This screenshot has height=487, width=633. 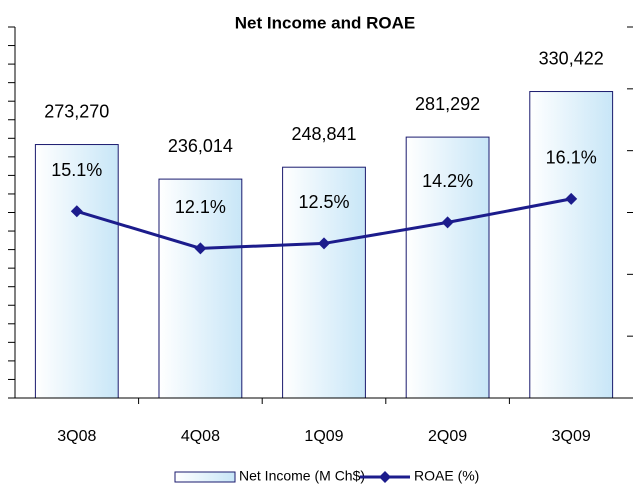 I want to click on x-tick-label: 2Q09, so click(x=447, y=436).